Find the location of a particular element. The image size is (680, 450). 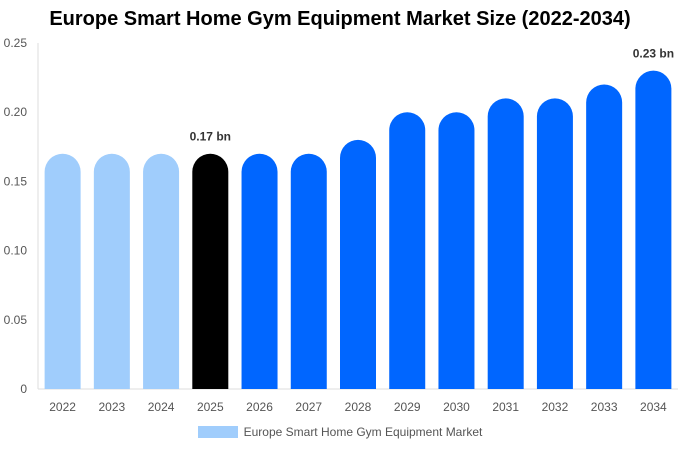

x-tick-label: 2031 is located at coordinates (505, 407).